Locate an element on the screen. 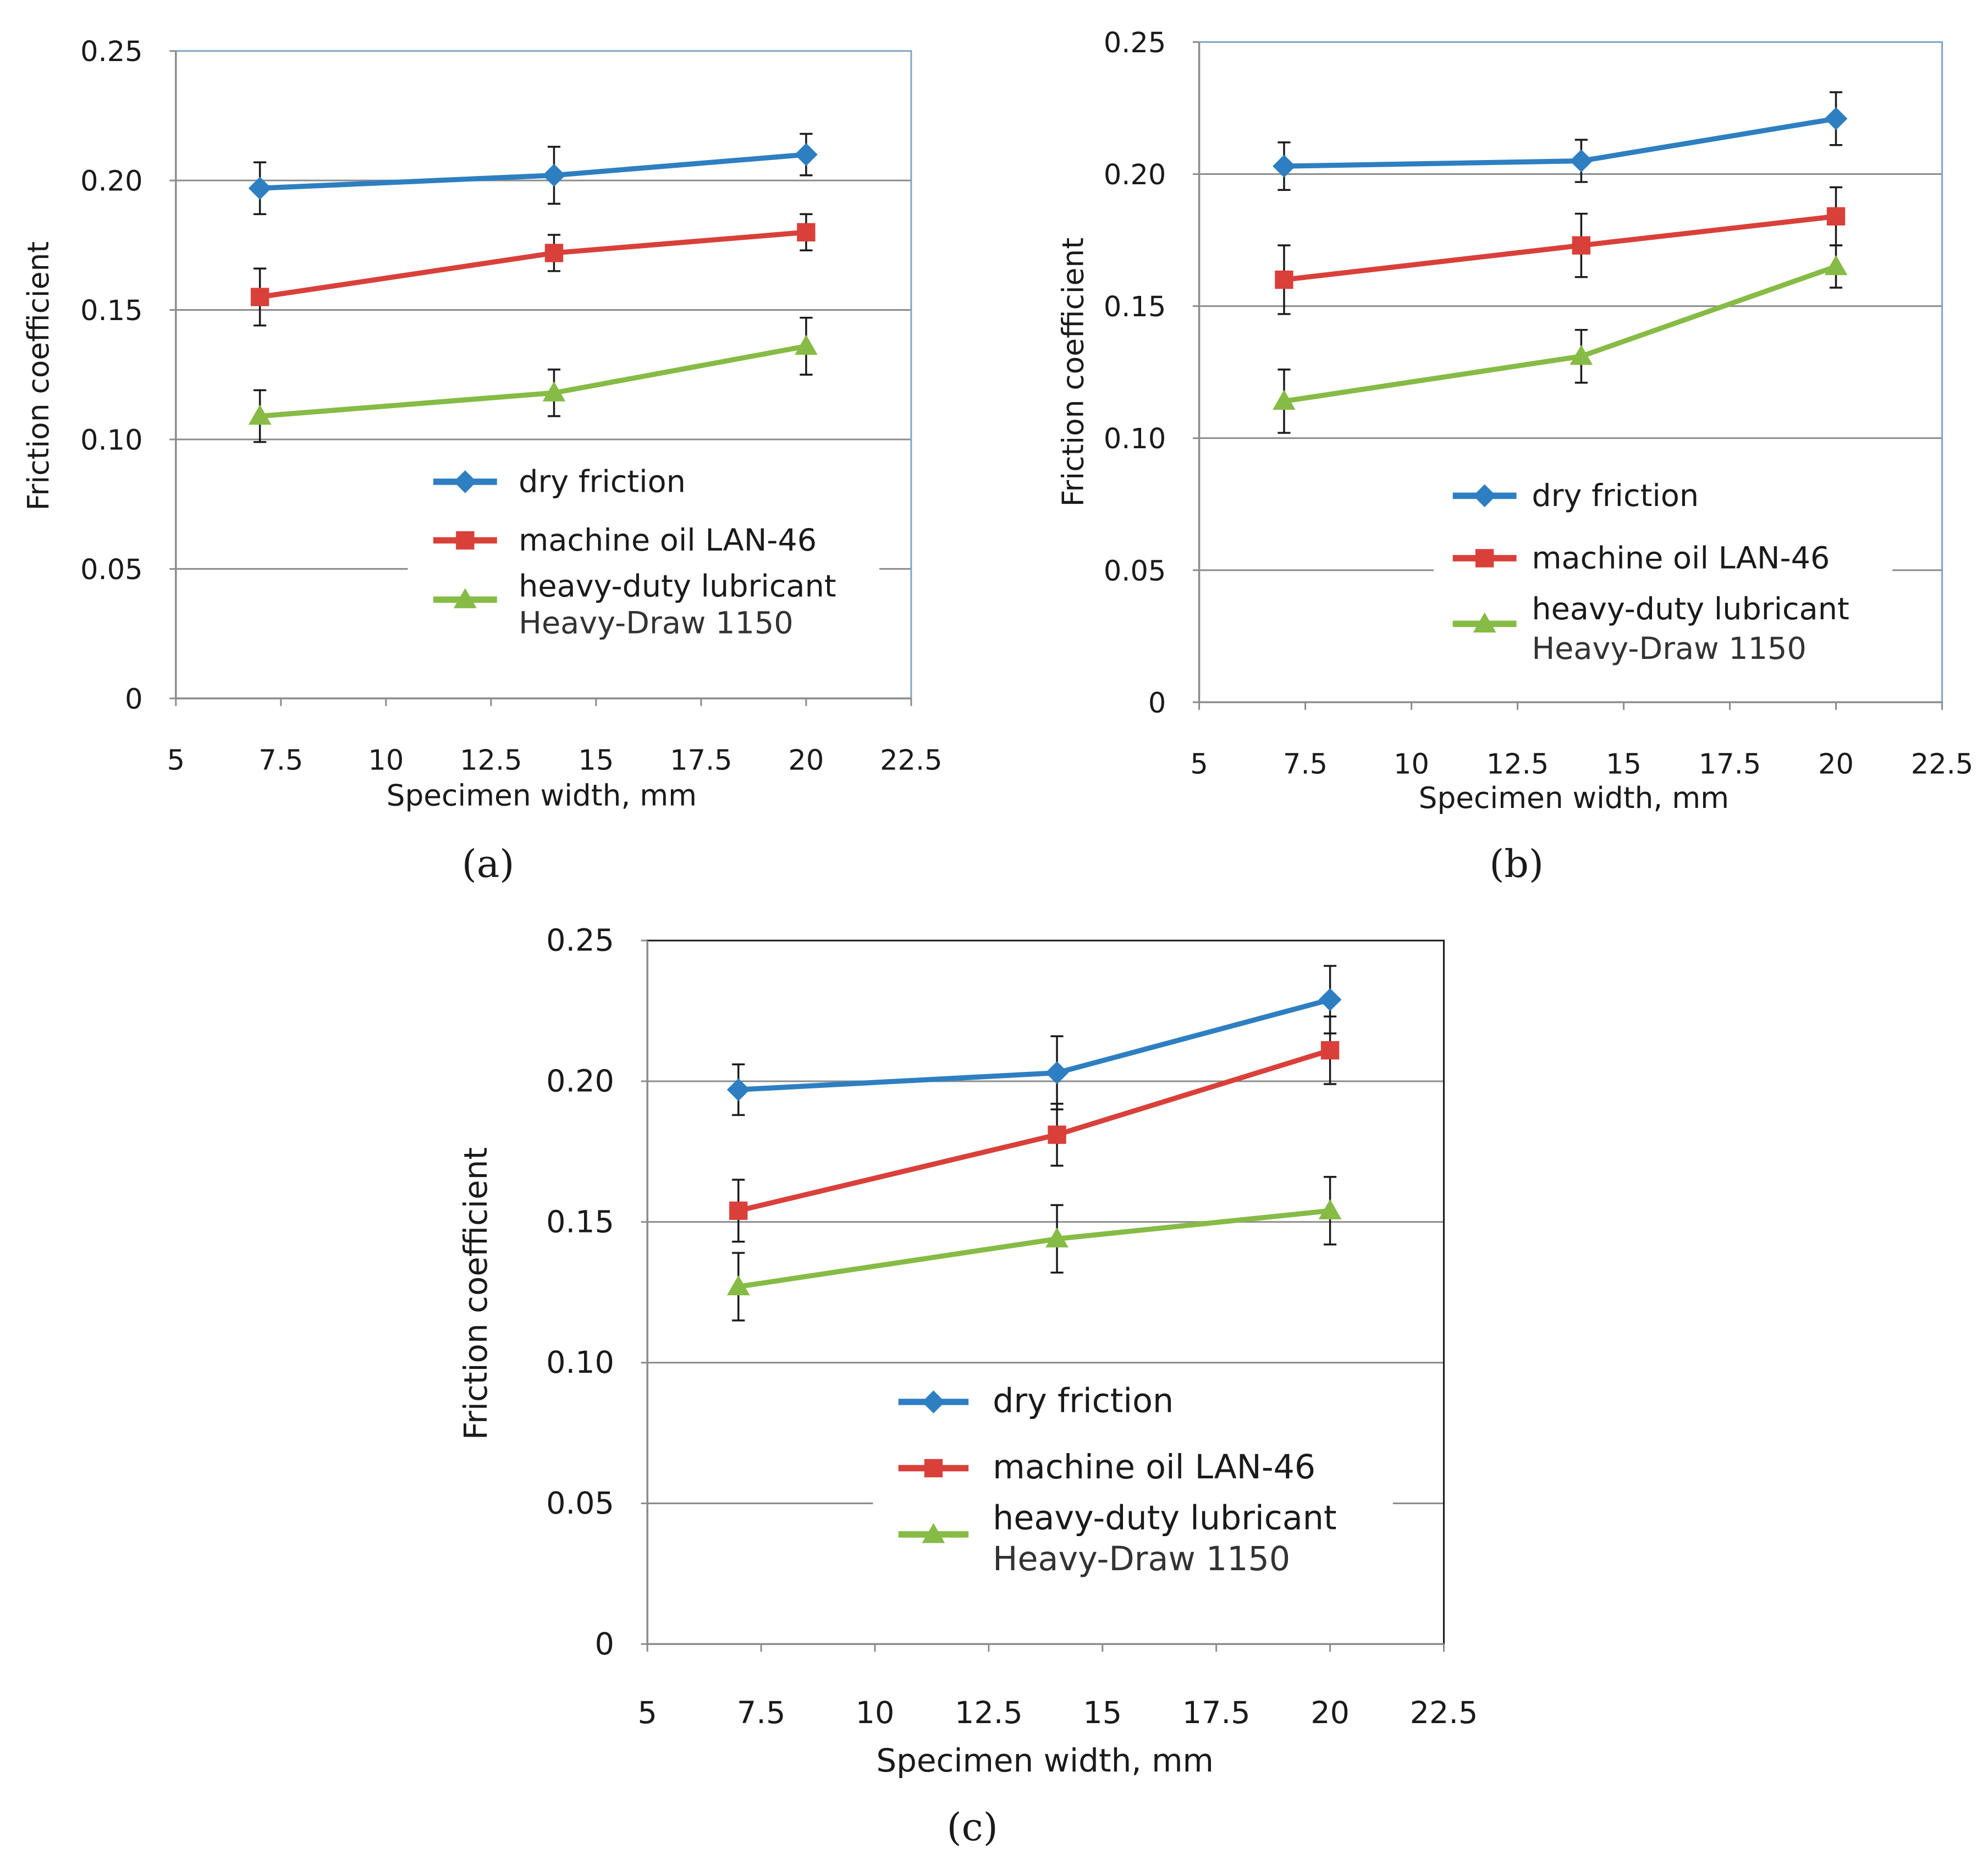 This screenshot has height=1876, width=1988. x-tick-label: 17.5 is located at coordinates (1216, 1713).